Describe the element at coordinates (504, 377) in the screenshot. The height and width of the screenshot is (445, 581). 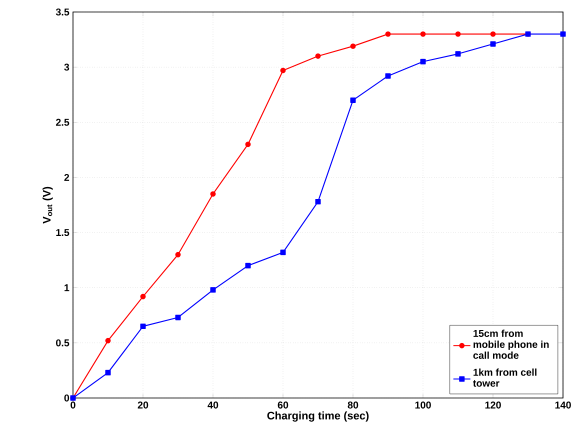
I see `legend-label: 1km from cell tower` at that location.